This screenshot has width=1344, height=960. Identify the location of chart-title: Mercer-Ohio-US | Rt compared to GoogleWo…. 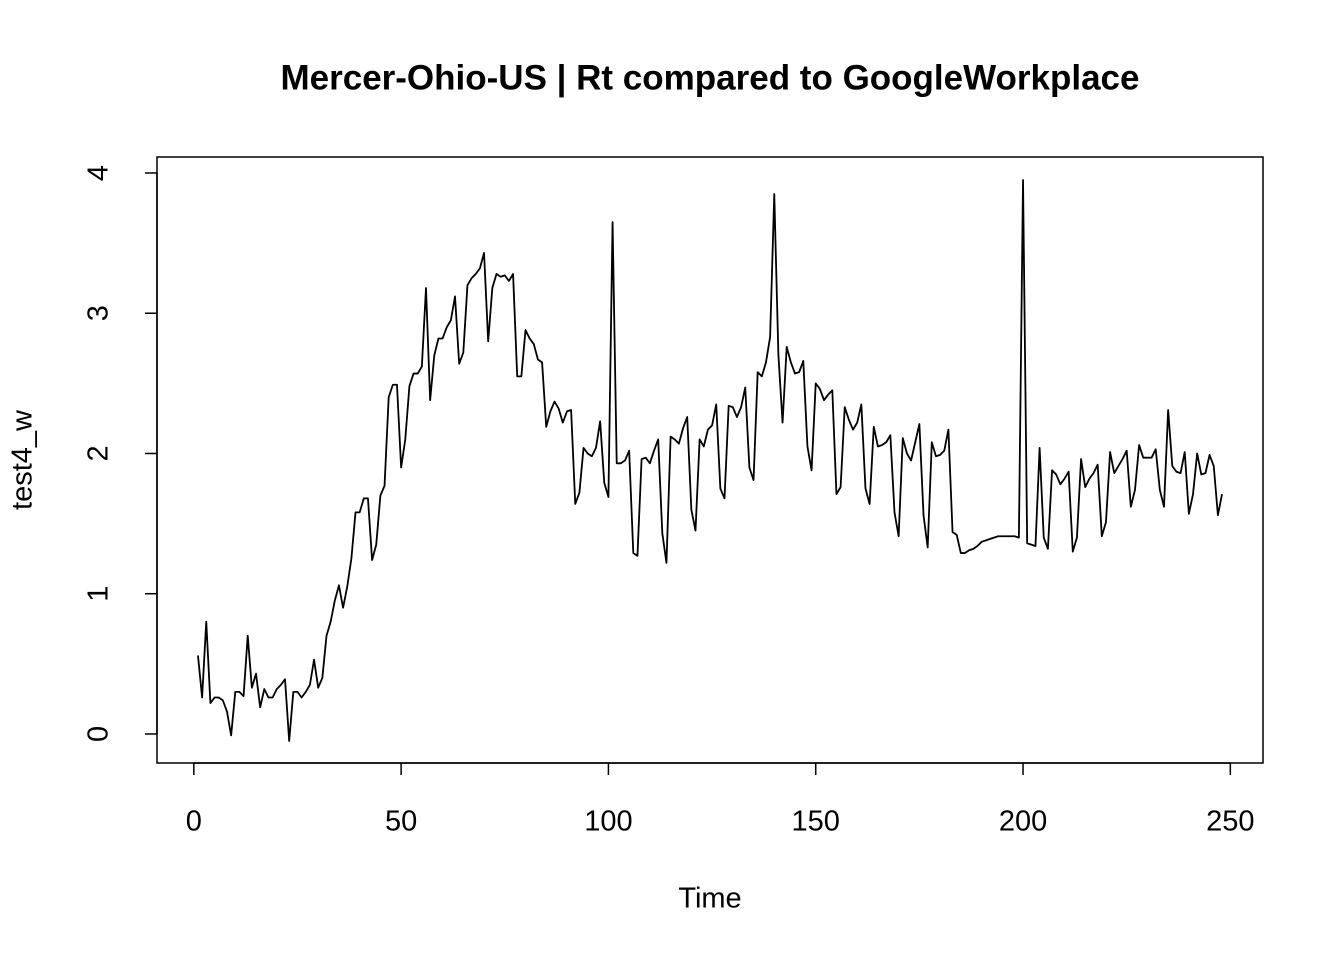
(709, 77).